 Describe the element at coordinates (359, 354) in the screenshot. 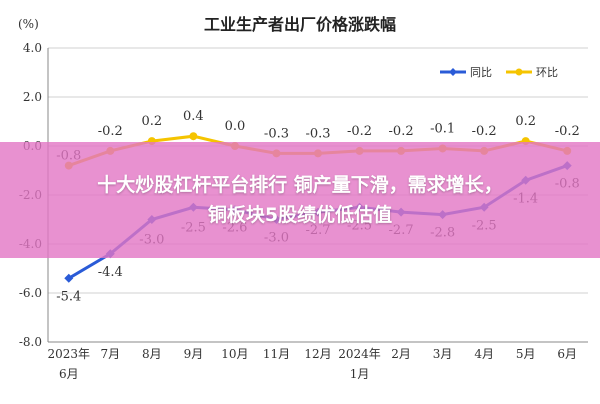

I see `x-tick-label: 2024年` at that location.